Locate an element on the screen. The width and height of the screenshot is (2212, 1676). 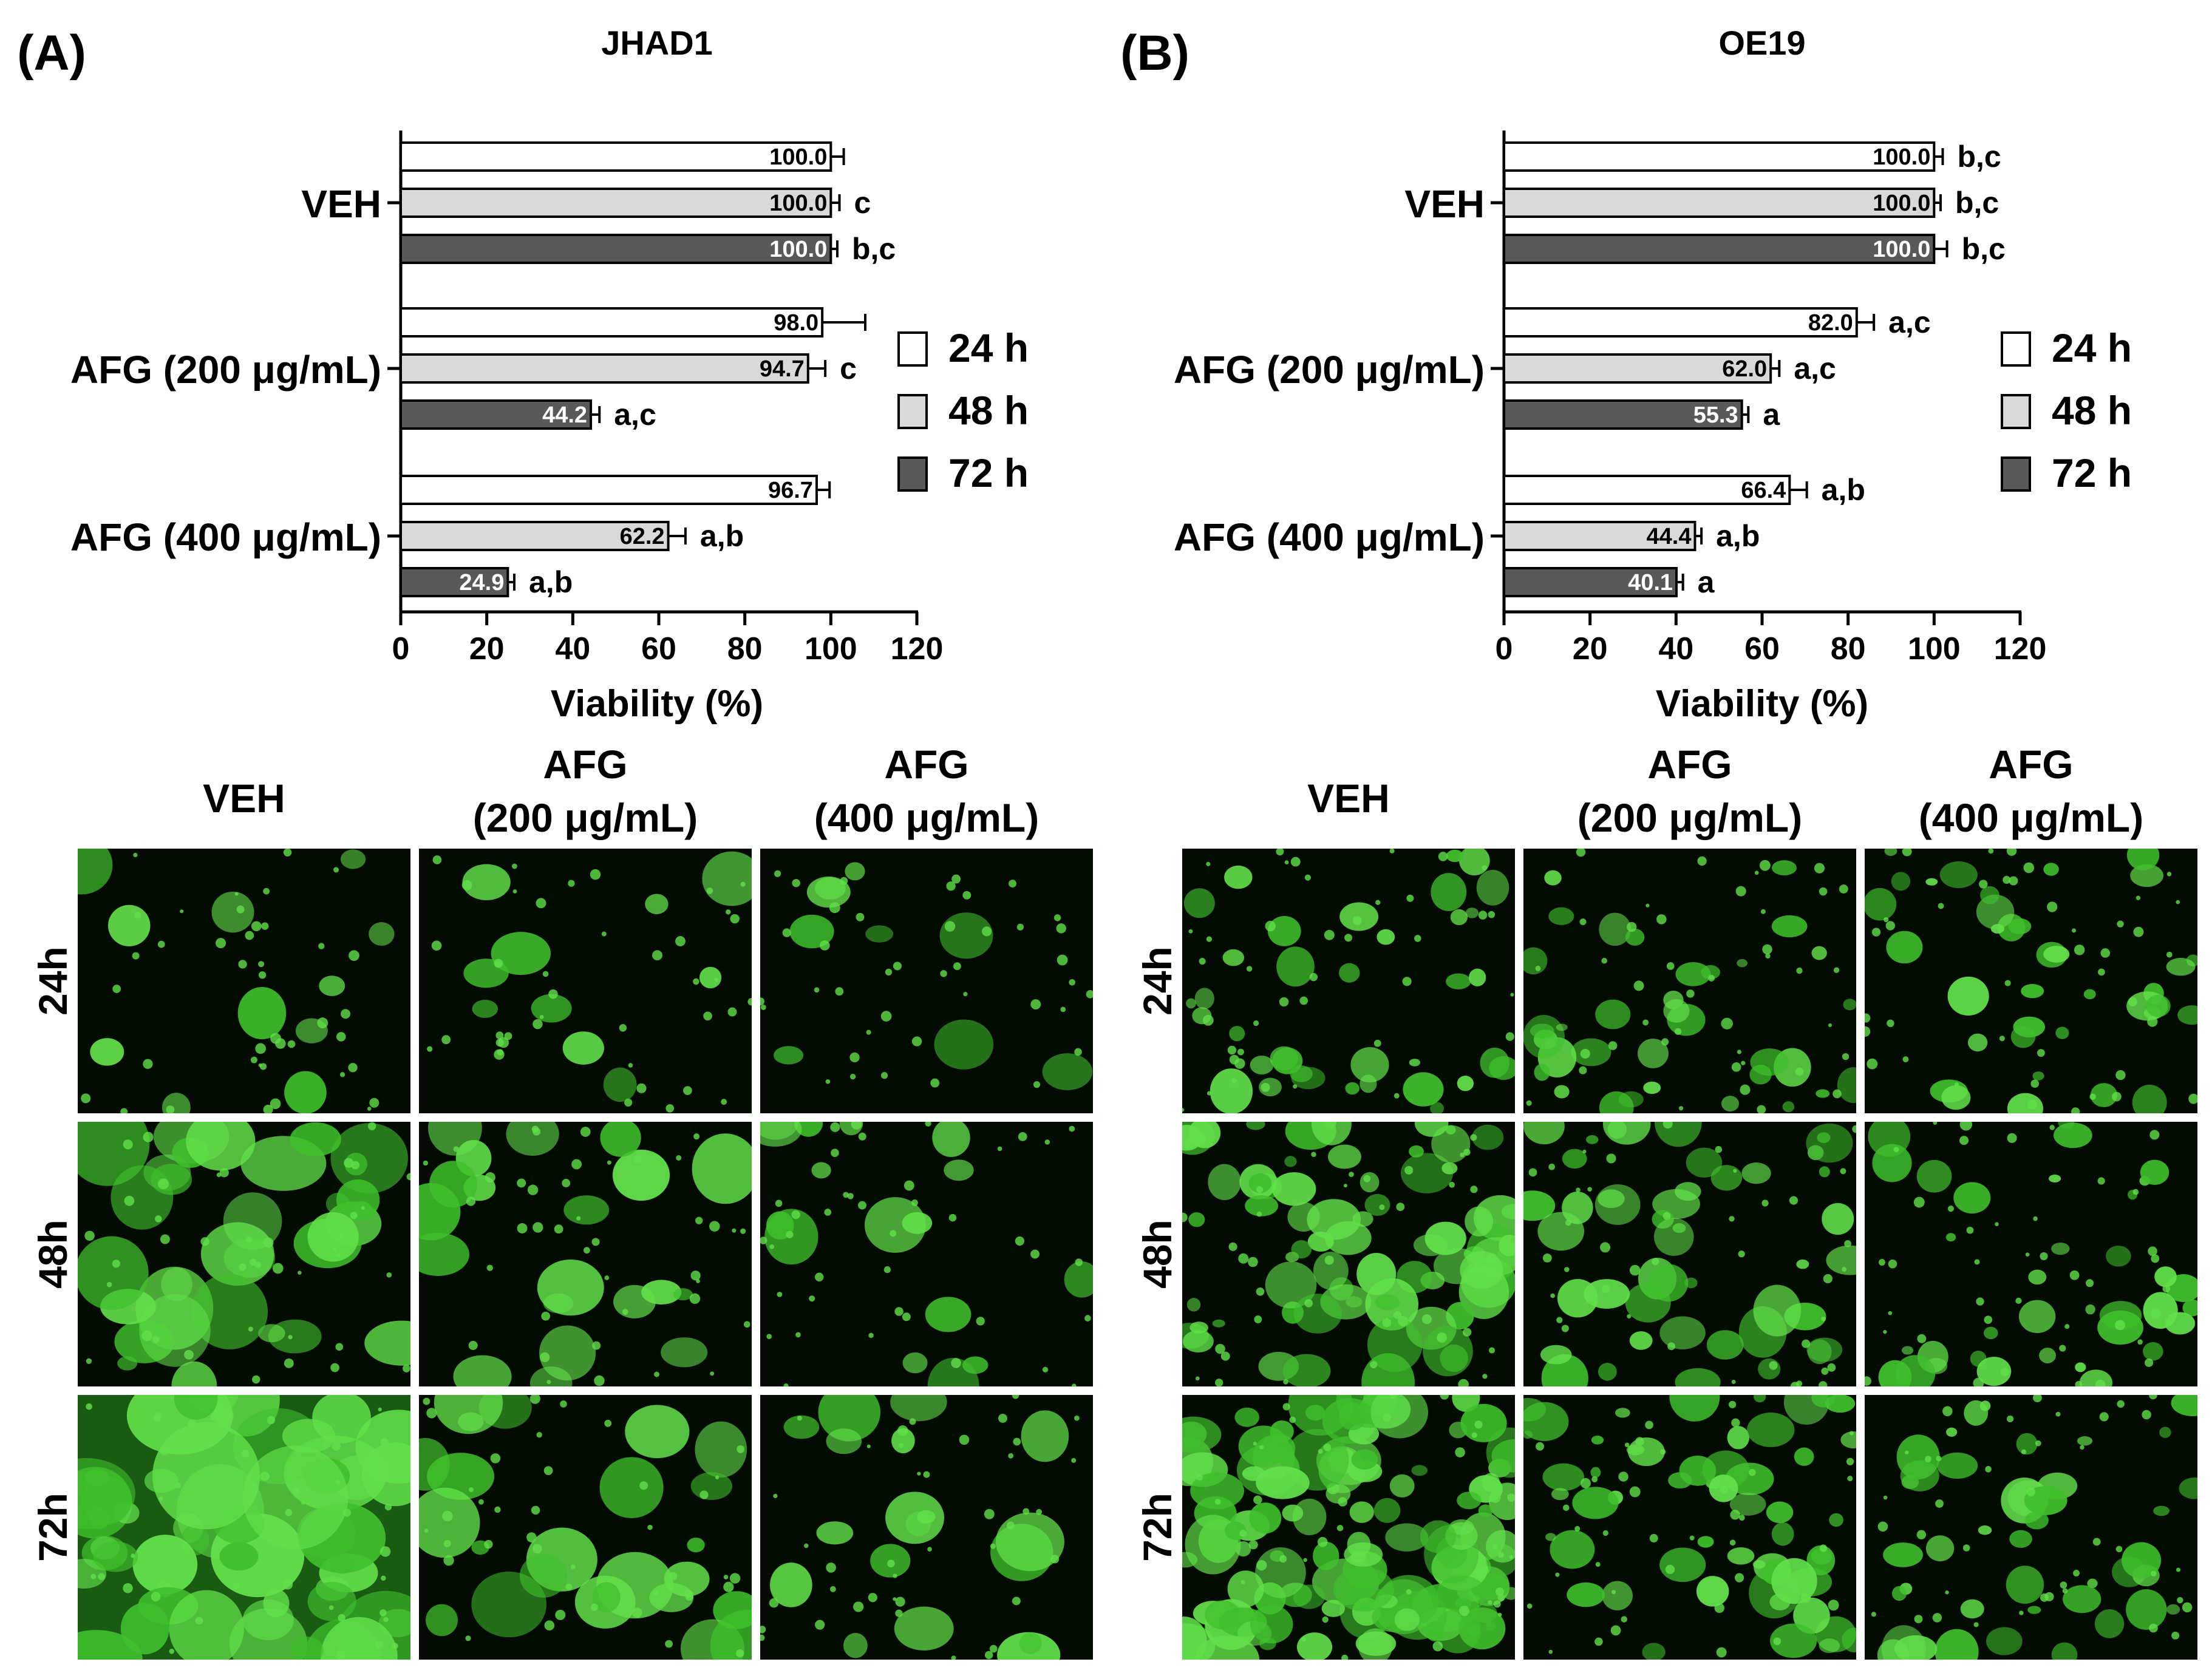
x-tick-label: 100 is located at coordinates (1934, 649).